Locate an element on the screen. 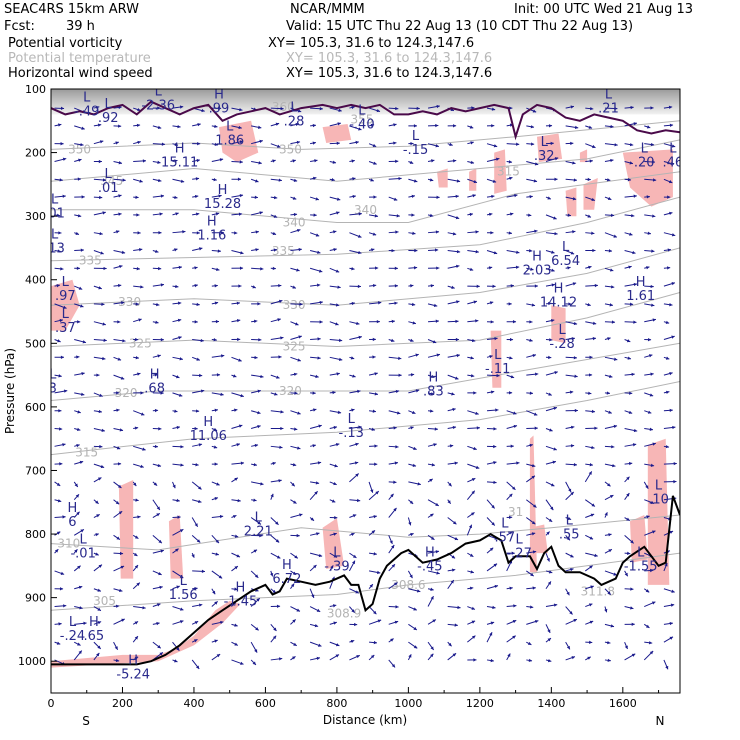  forecast-hours: 39 h is located at coordinates (80, 26).